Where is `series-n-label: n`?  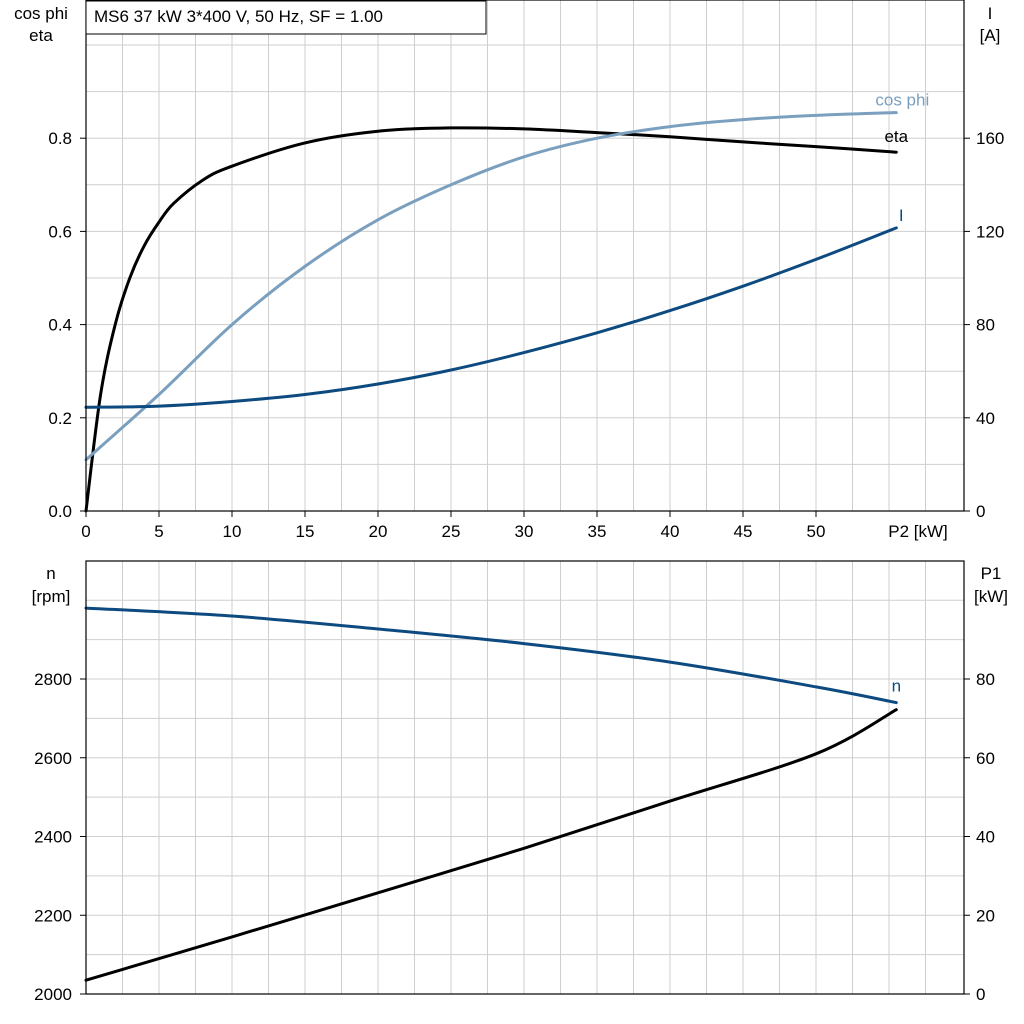 series-n-label: n is located at coordinates (896, 686).